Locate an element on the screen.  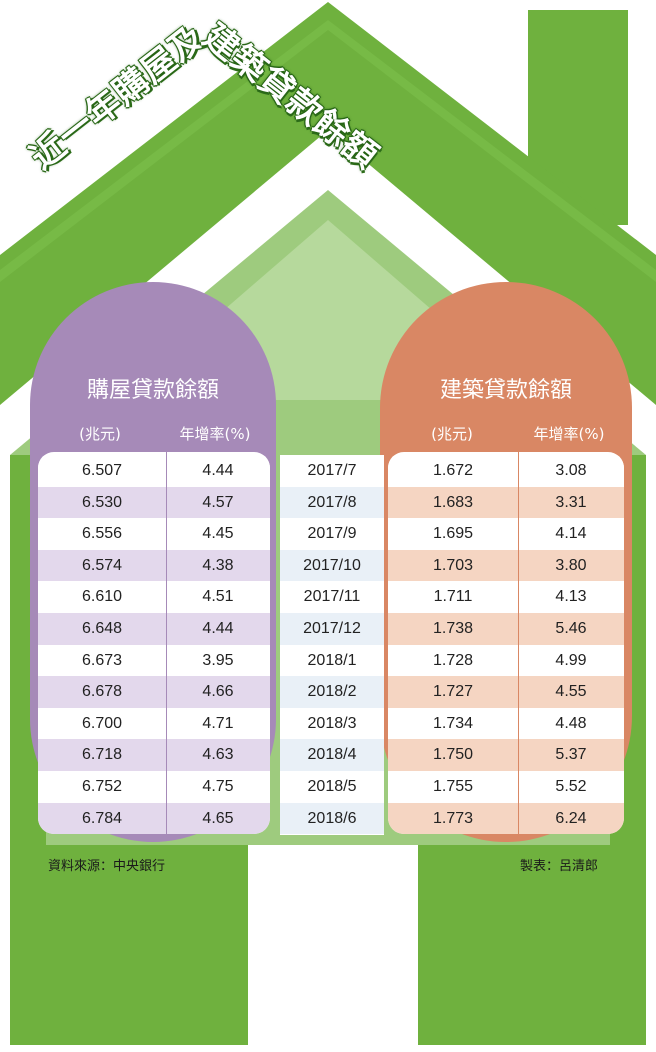
credit-note: 製表：呂清郎 is located at coordinates (559, 866).